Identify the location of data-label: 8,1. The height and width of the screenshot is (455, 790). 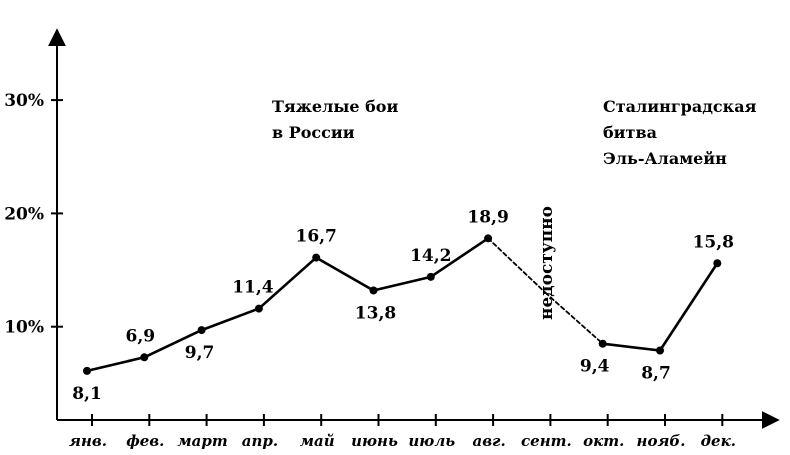
(87, 394).